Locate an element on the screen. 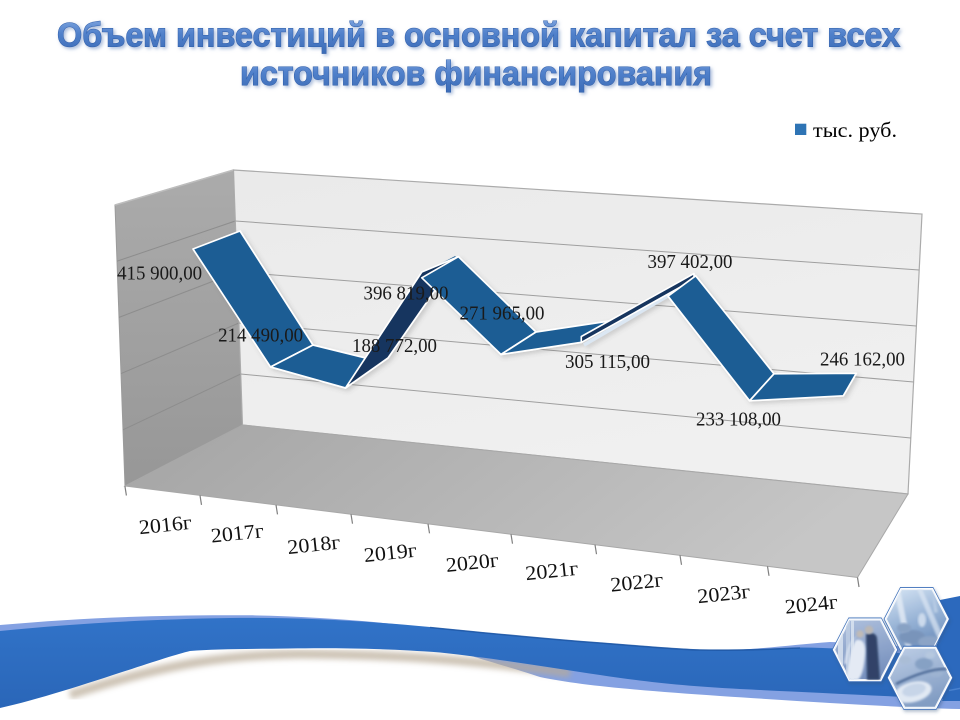 The width and height of the screenshot is (960, 720). svg-text: 214 490,00 is located at coordinates (260, 335).